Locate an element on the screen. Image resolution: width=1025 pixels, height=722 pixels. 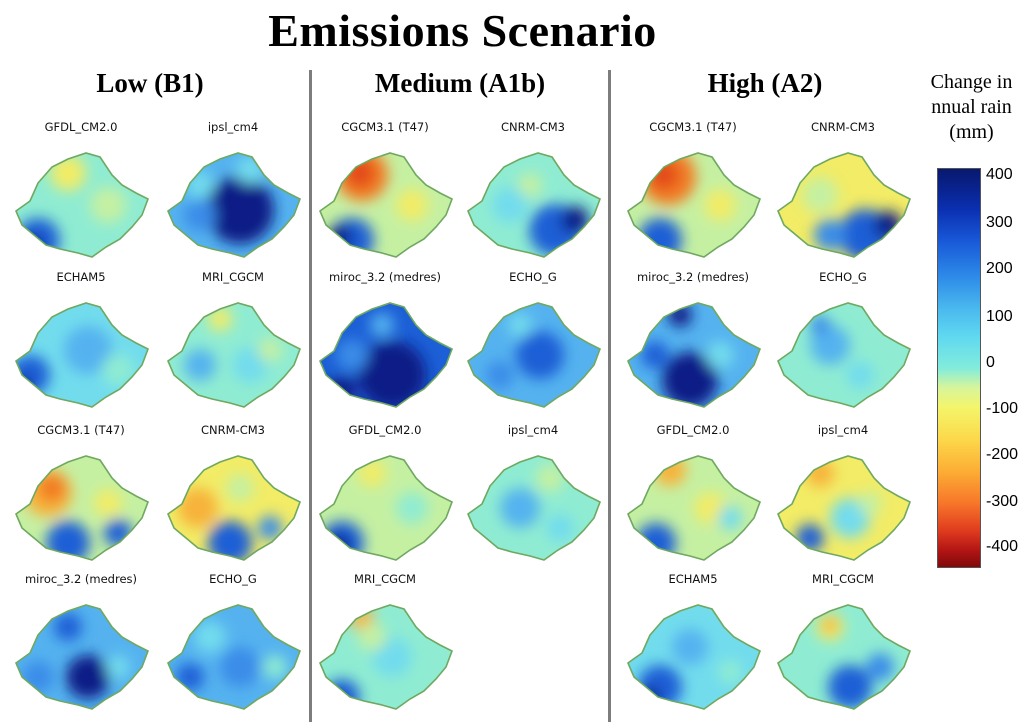
legend-tick-label: -200 is located at coordinates (1002, 454).